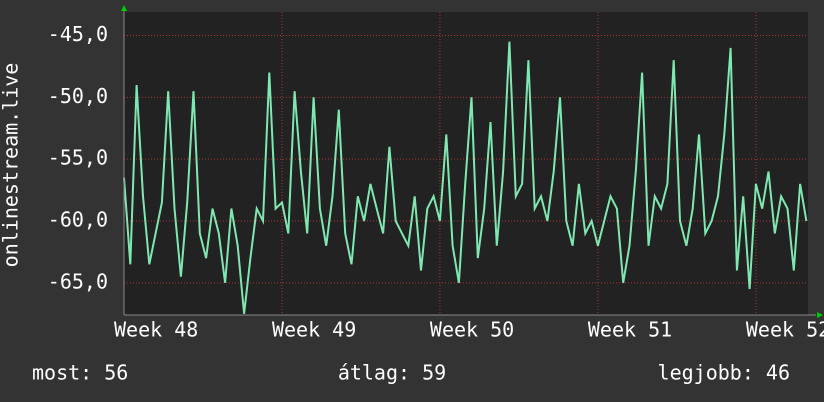 This screenshot has width=824, height=402. Describe the element at coordinates (11, 165) in the screenshot. I see `y-axis-label: onlinestream.live` at that location.